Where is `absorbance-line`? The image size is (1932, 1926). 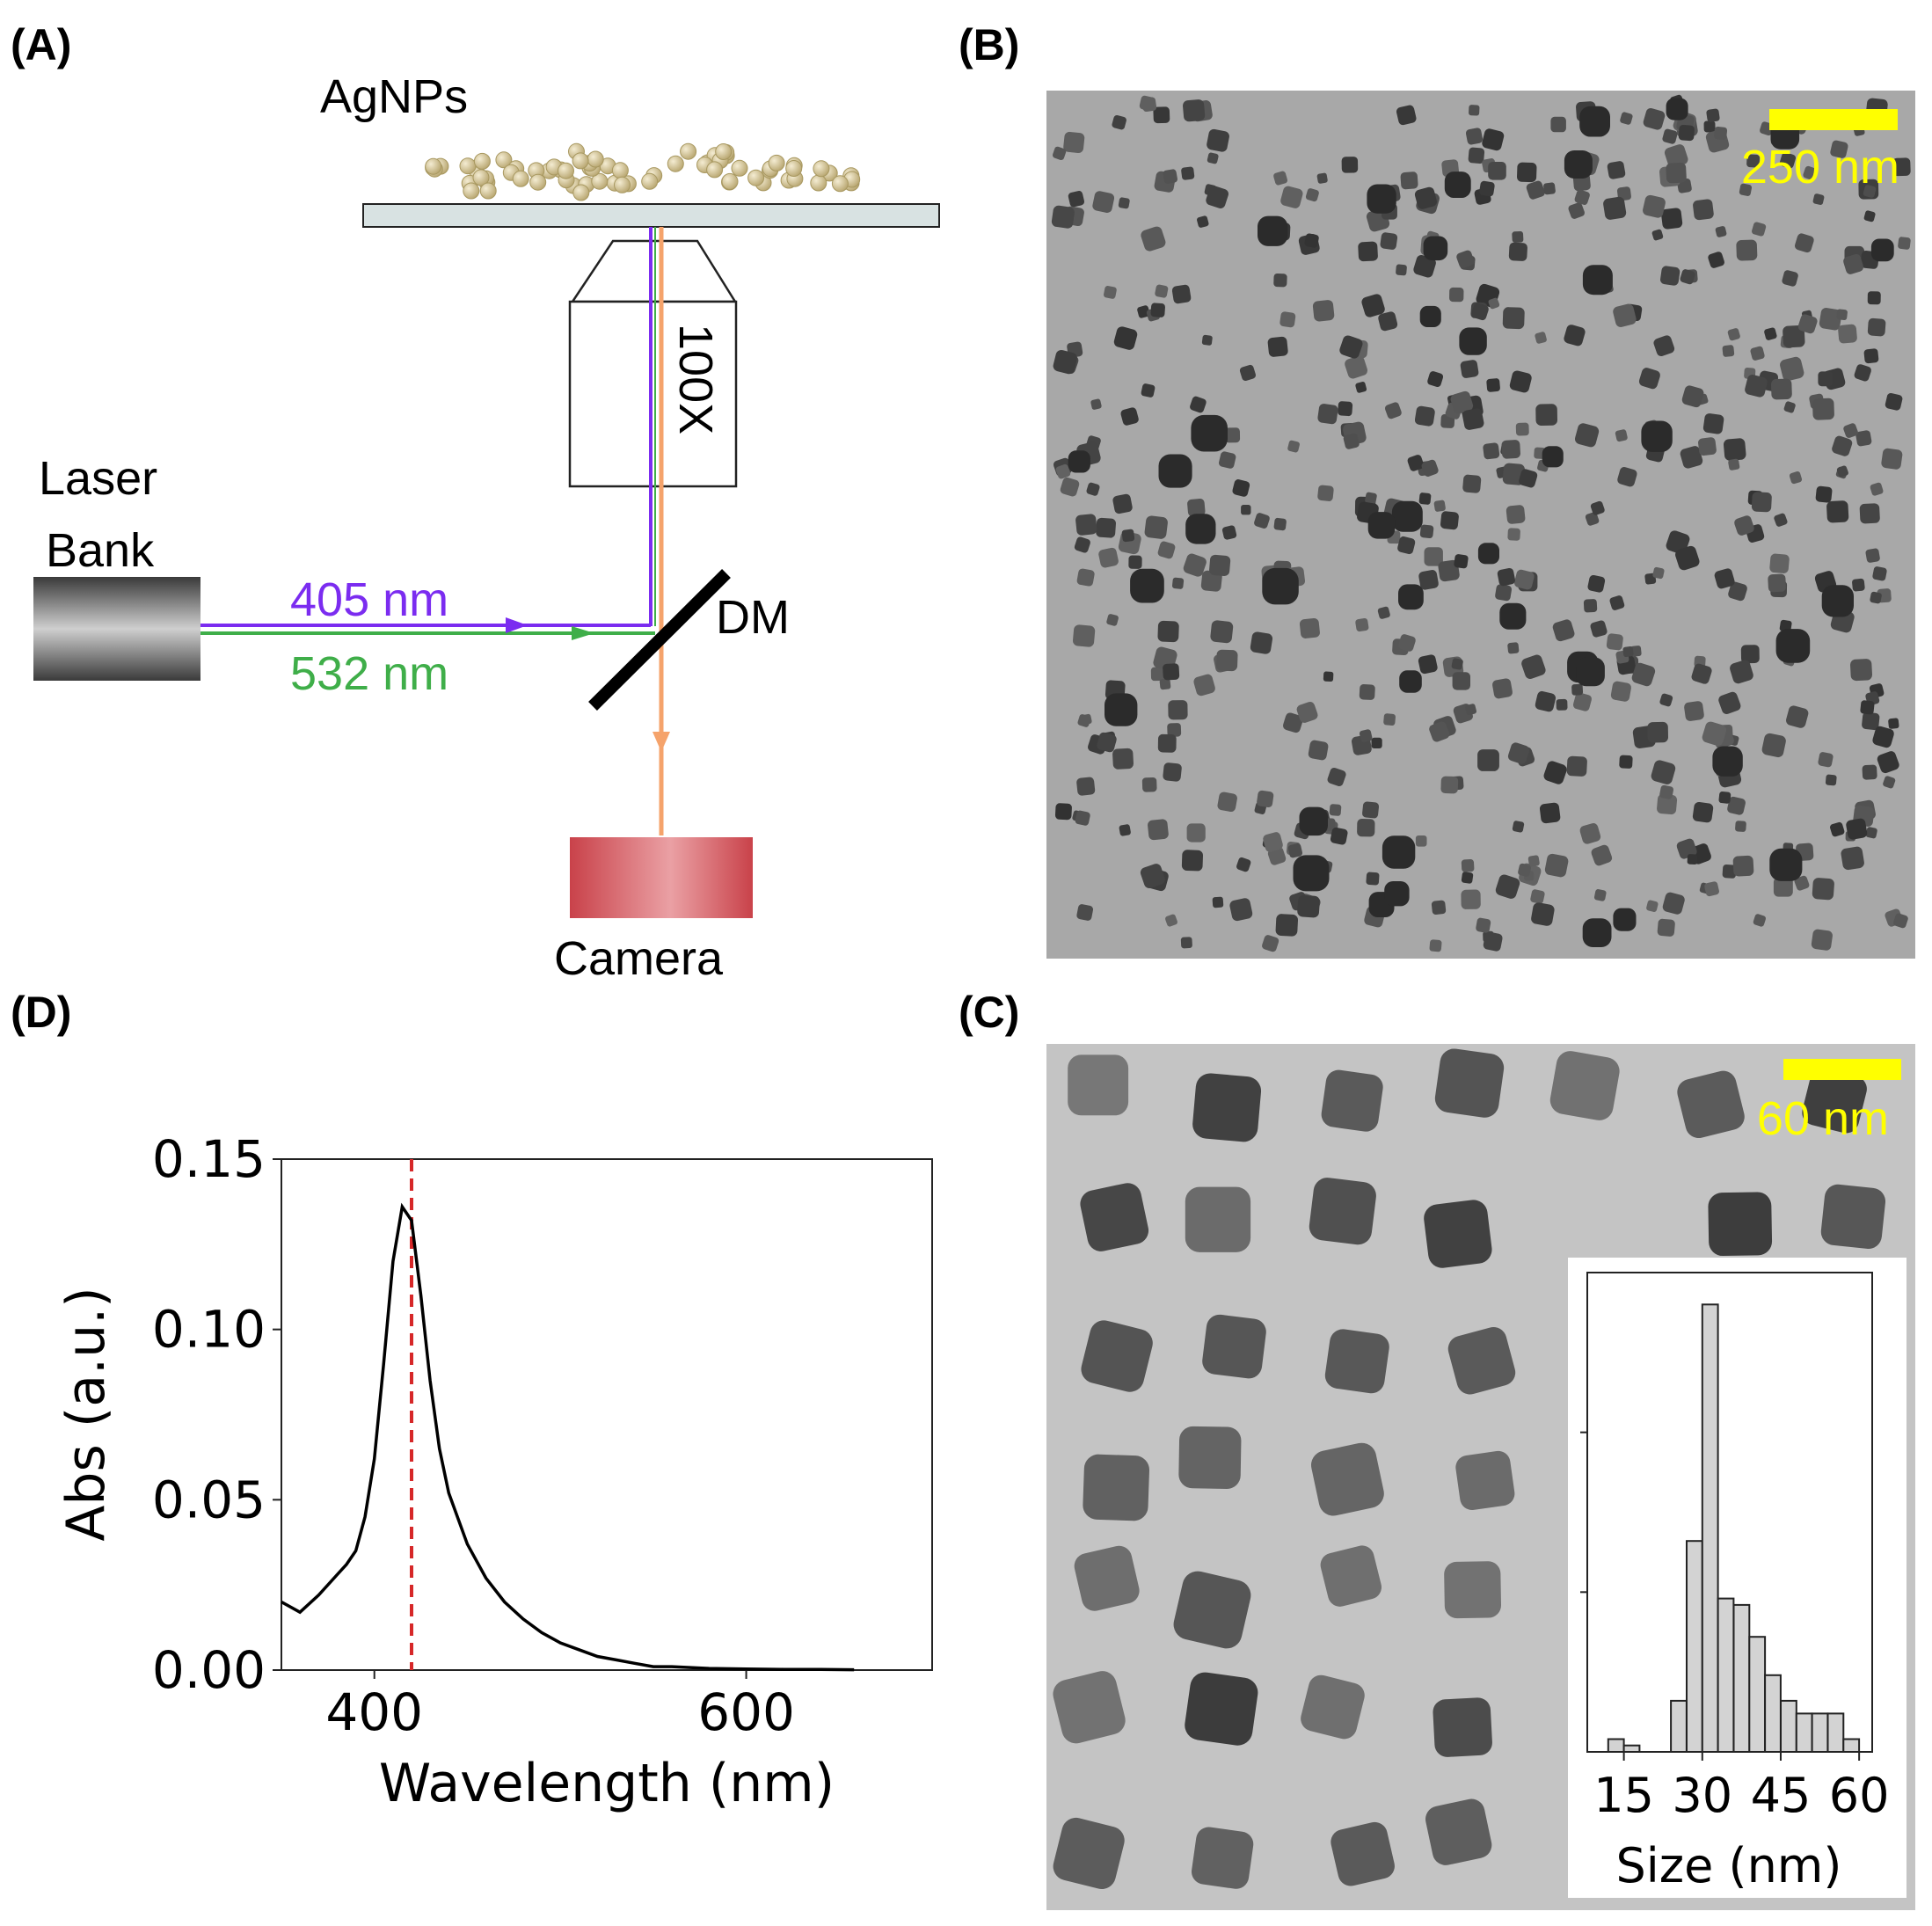 absorbance-line is located at coordinates (568, 1437).